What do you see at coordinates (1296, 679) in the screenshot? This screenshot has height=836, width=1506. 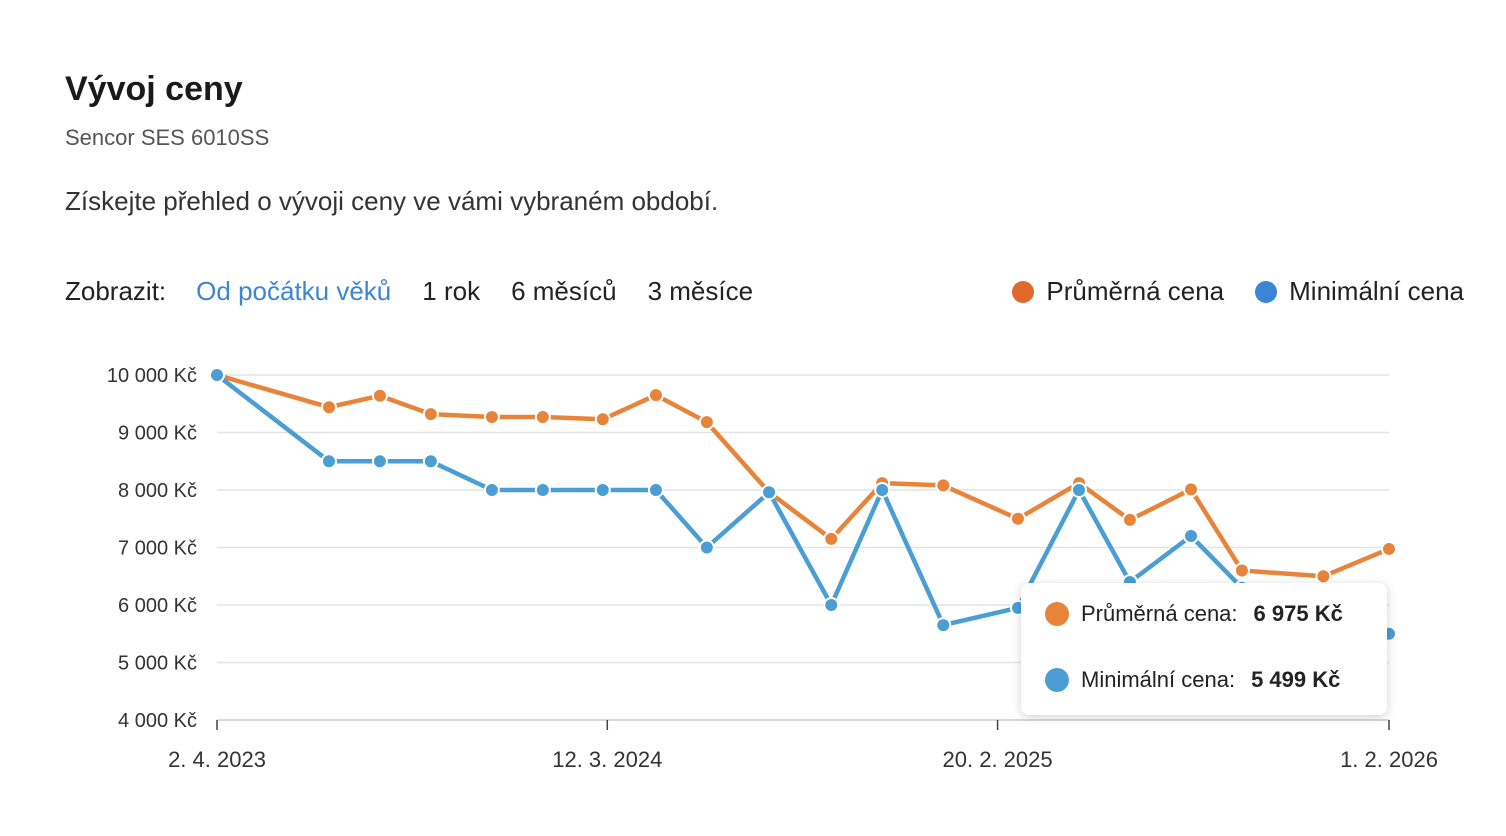 I see `tooltip-value-minimum: 5 499 Kč` at bounding box center [1296, 679].